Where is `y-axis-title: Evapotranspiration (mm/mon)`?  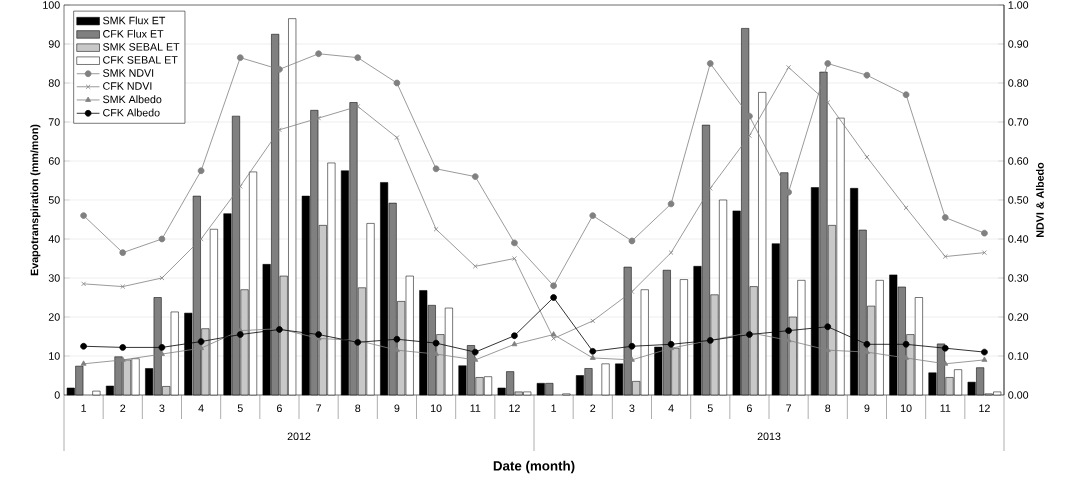 y-axis-title: Evapotranspiration (mm/mon) is located at coordinates (35, 200).